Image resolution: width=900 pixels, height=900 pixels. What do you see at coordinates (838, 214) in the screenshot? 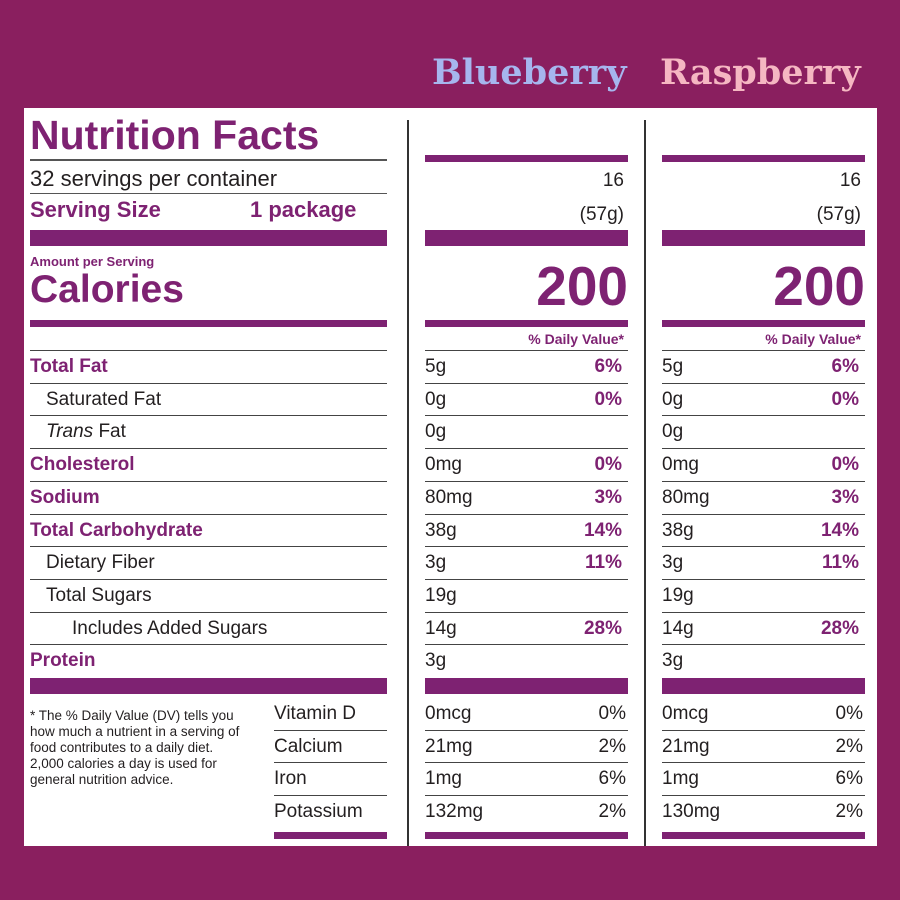
I see `serving-size-value: (57g)` at bounding box center [838, 214].